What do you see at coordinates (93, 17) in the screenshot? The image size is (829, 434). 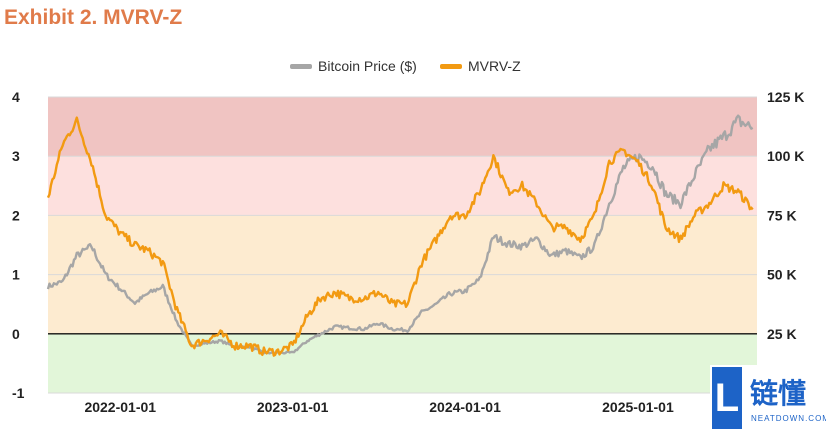 I see `chart-title: Exhibit 2. MVRV-Z` at bounding box center [93, 17].